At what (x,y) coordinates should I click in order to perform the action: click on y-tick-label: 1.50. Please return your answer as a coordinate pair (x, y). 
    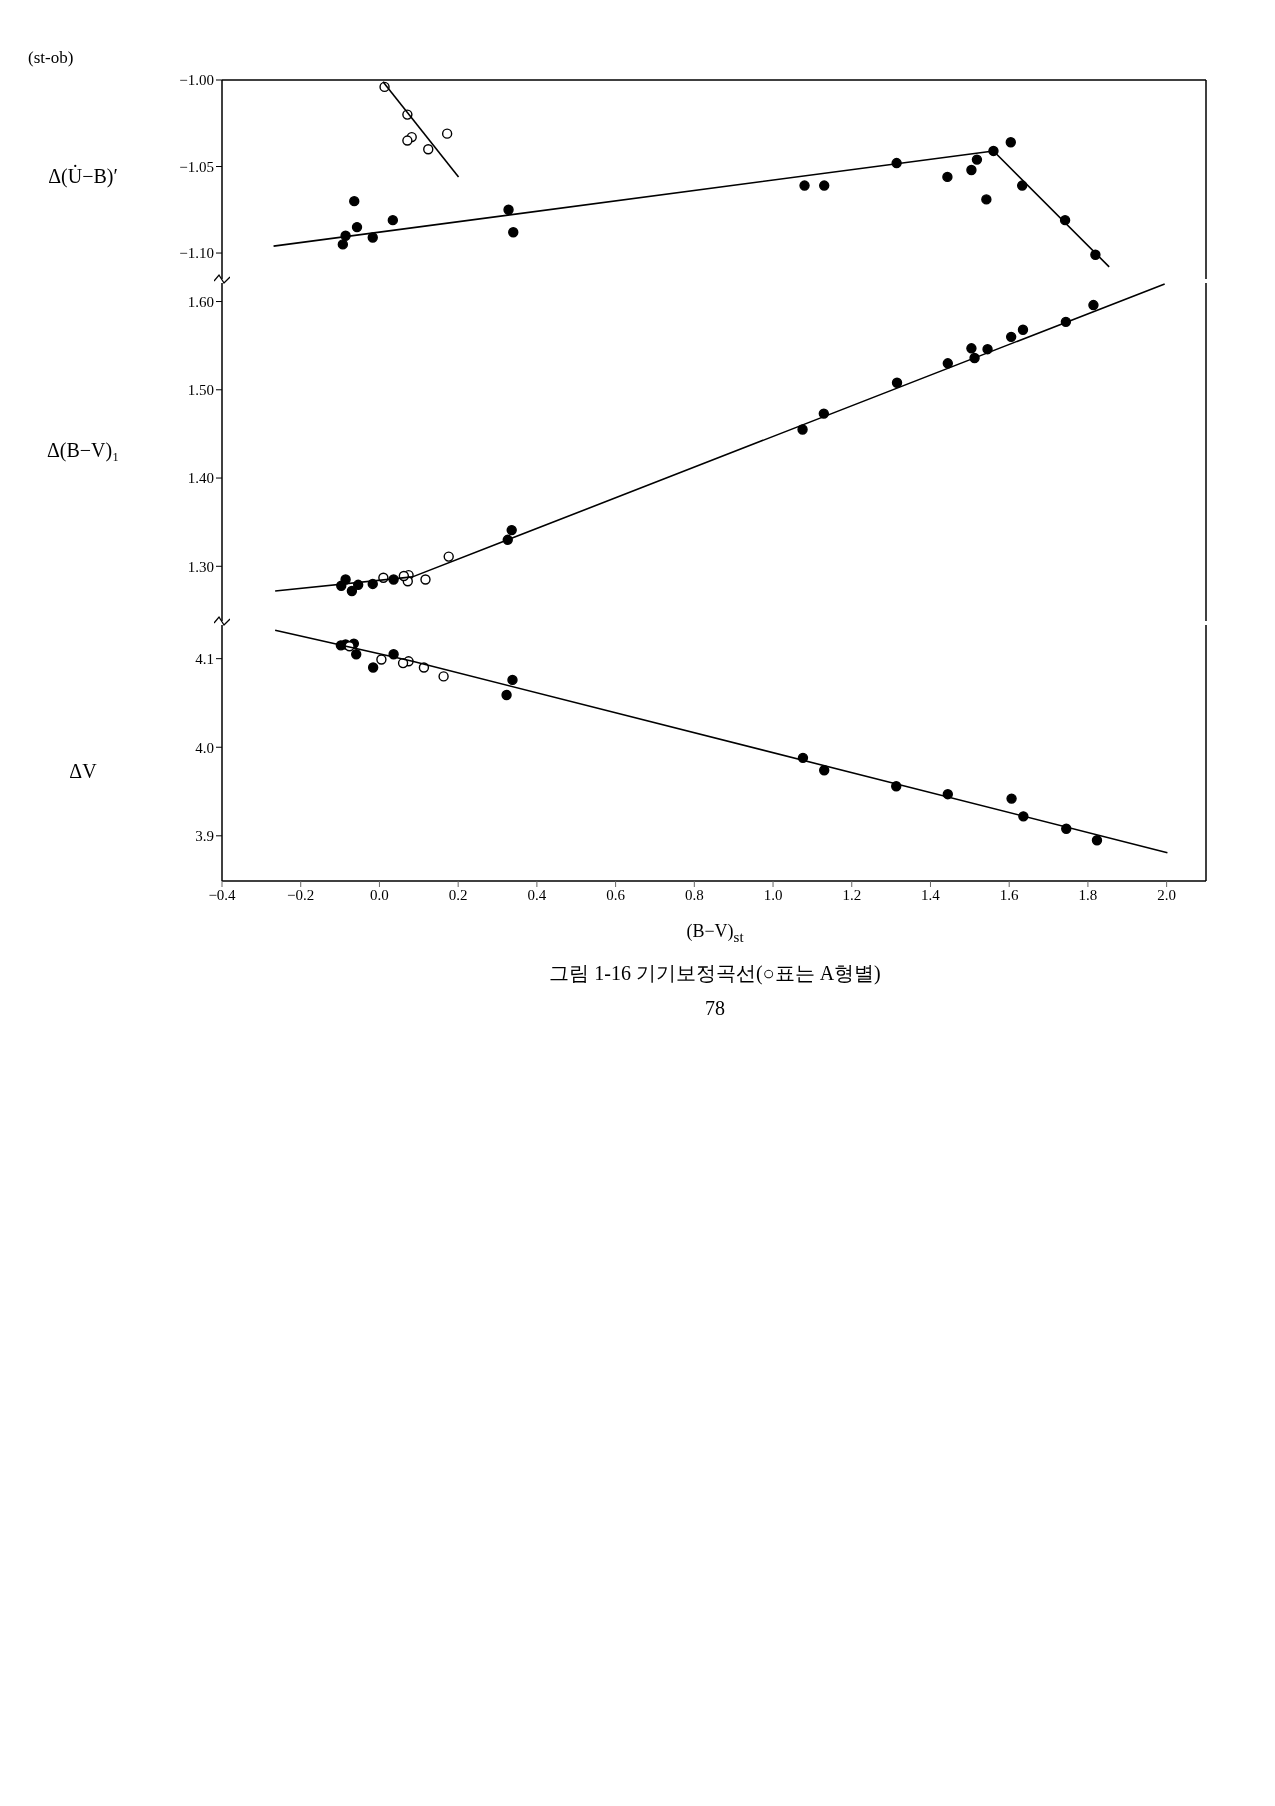
    Looking at the image, I should click on (200, 390).